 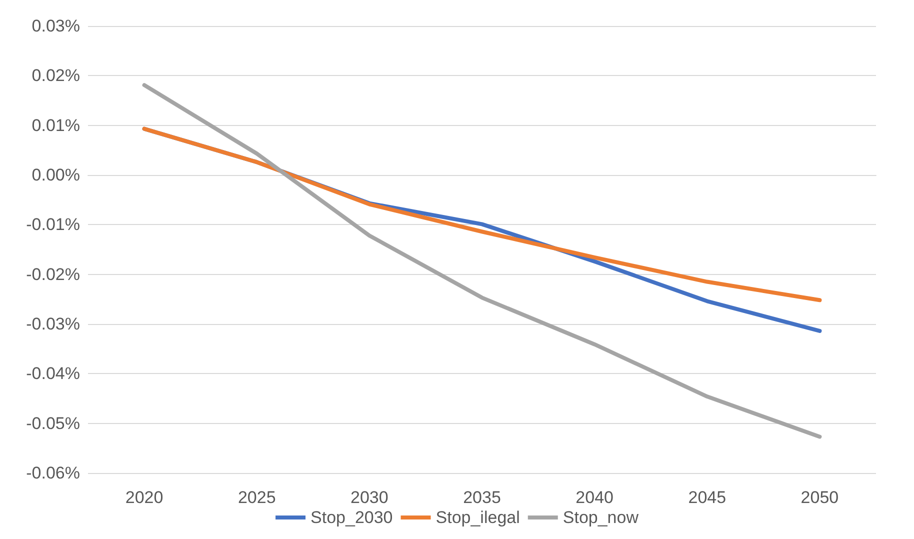 I want to click on x-tick-label: 2020, so click(x=144, y=497).